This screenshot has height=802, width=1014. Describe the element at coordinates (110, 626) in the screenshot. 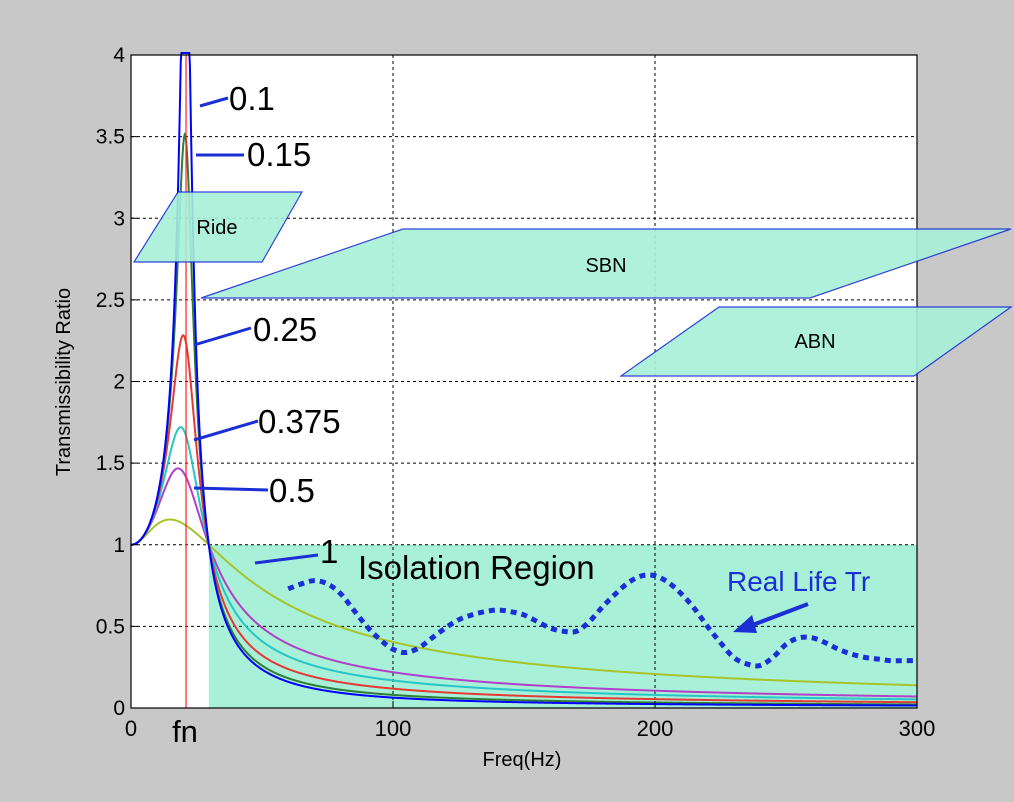

I see `y-tick-label: 0.5` at that location.